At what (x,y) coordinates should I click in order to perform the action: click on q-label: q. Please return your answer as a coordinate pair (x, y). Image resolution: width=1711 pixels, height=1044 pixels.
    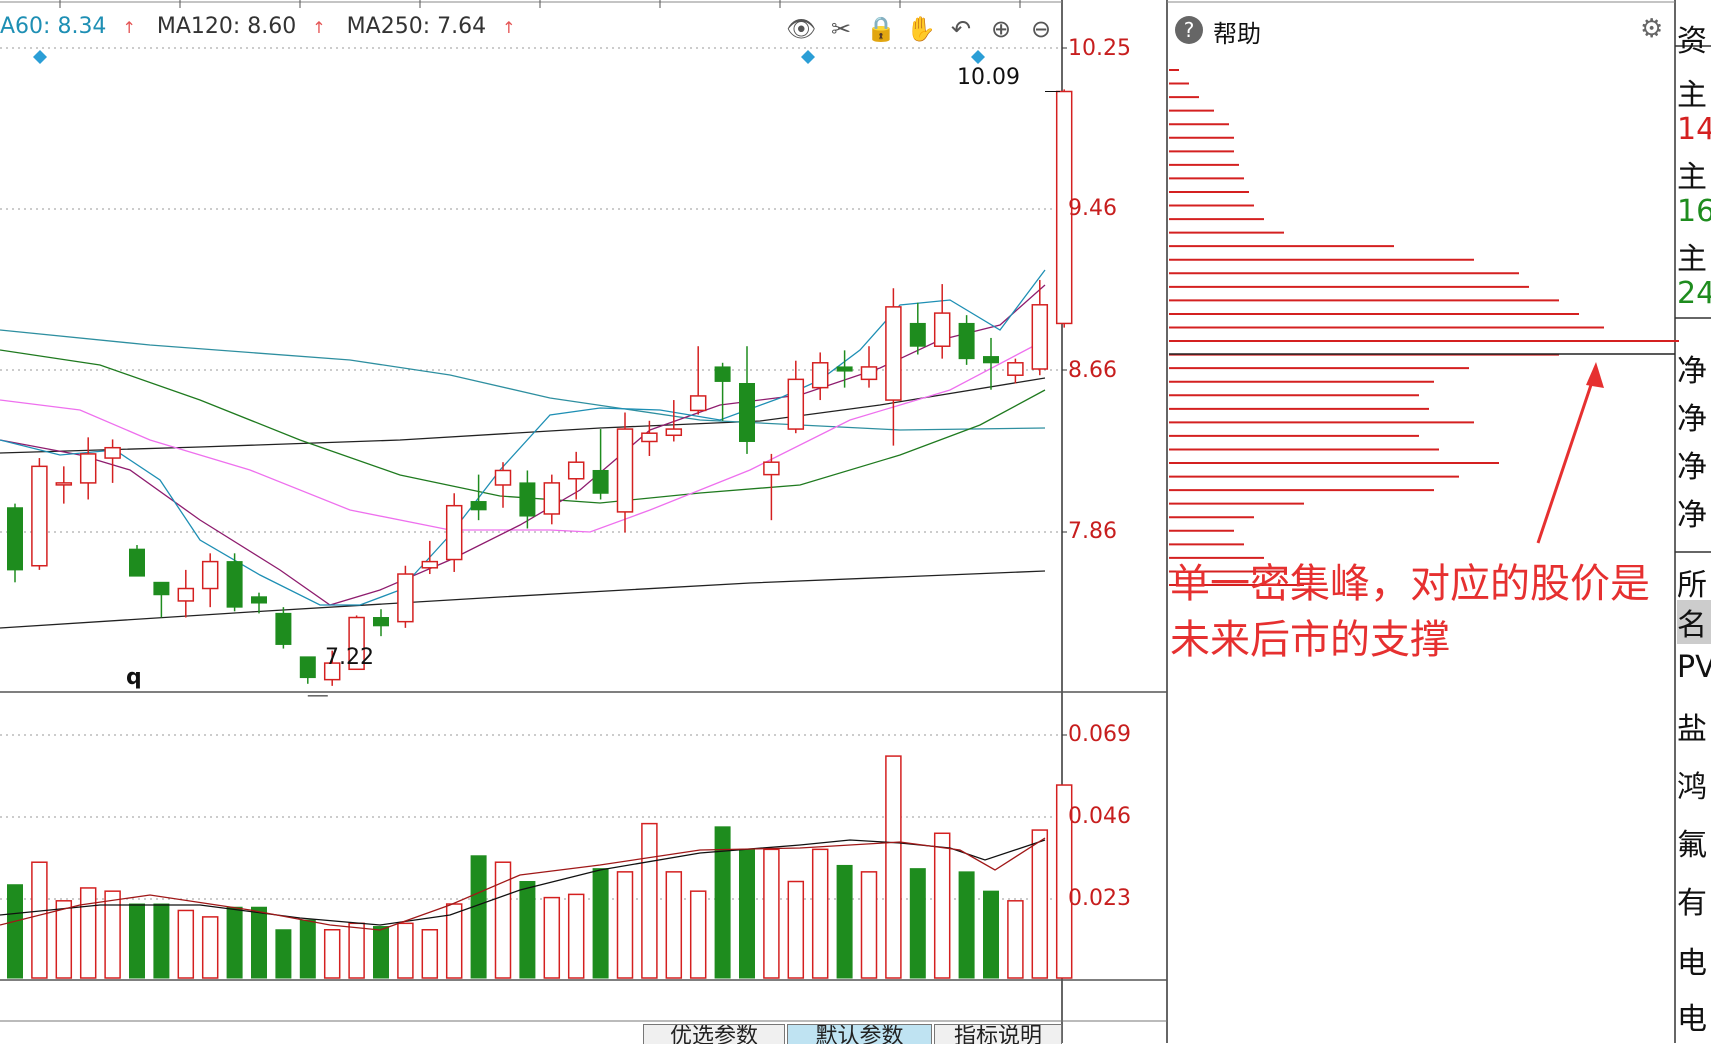
    Looking at the image, I should click on (134, 677).